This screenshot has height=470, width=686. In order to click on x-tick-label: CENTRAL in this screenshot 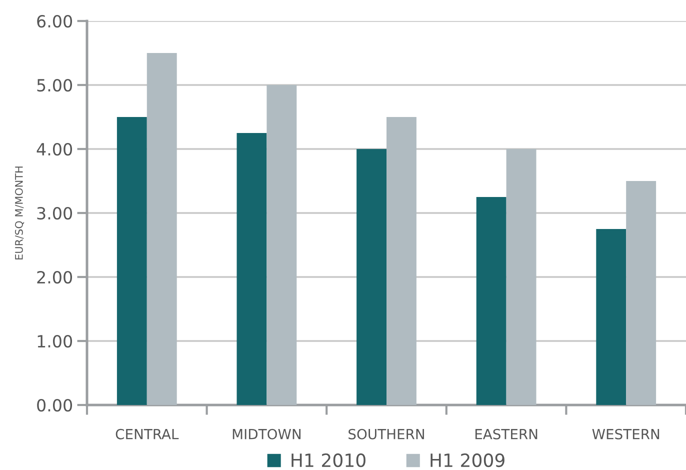, I will do `click(147, 434)`.